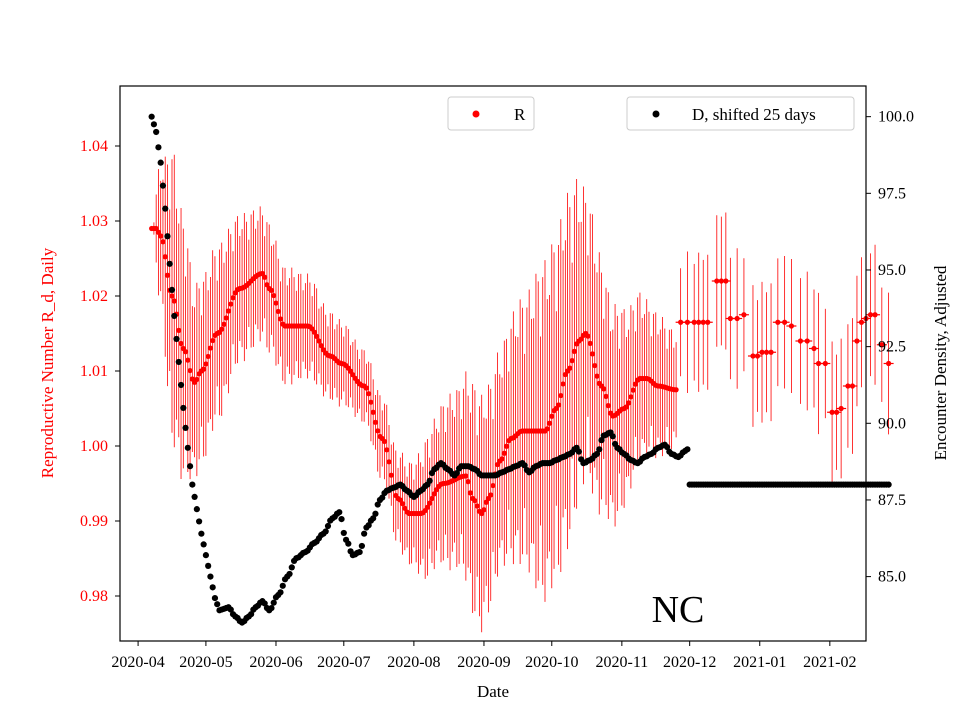 The height and width of the screenshot is (720, 960). I want to click on x-tick-label: 2020-11, so click(621, 662).